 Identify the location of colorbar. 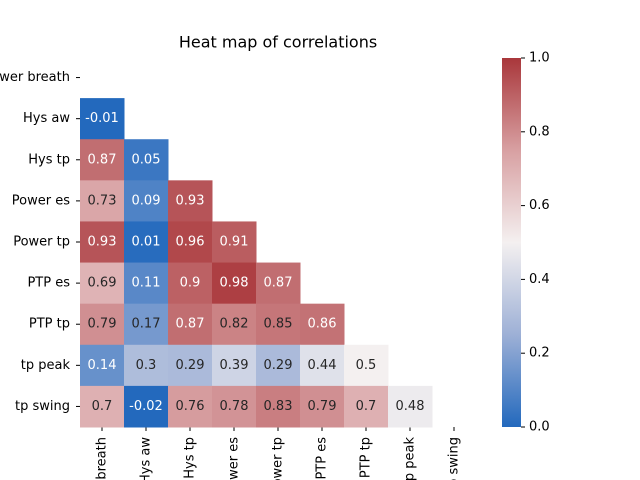
(511, 242).